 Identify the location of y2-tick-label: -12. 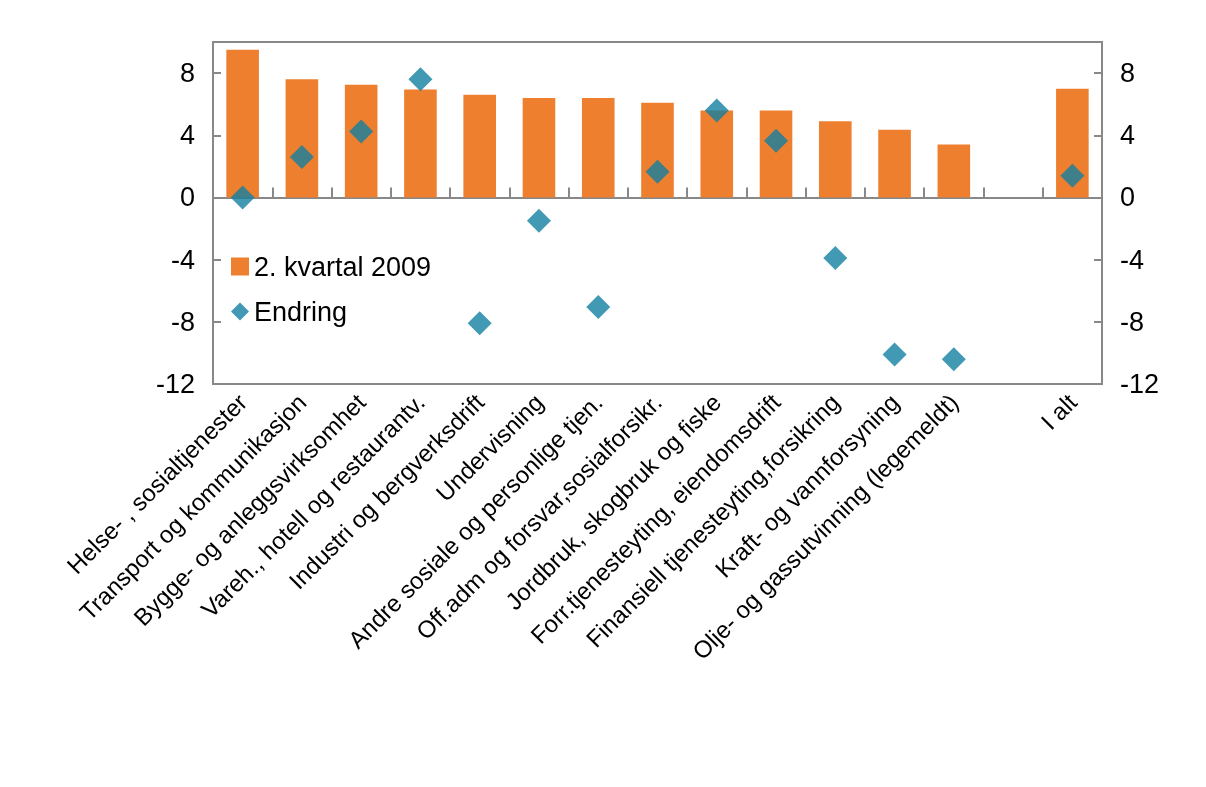
(1140, 384).